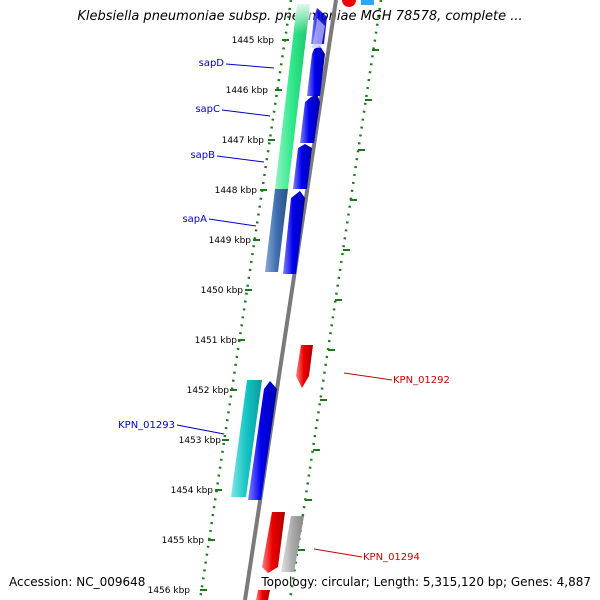 The height and width of the screenshot is (600, 600). I want to click on gene-arrow-sapD, so click(316, 71).